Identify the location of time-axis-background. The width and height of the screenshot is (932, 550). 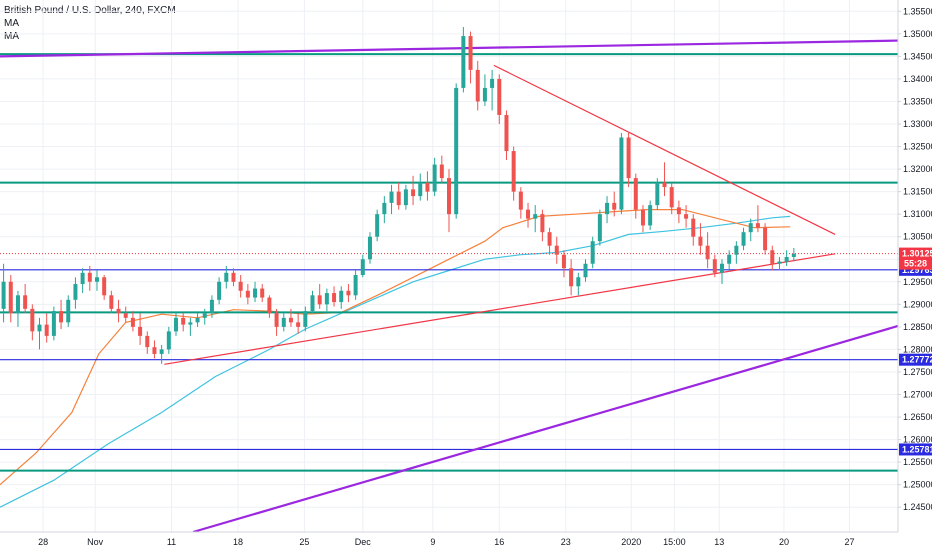
(449, 541).